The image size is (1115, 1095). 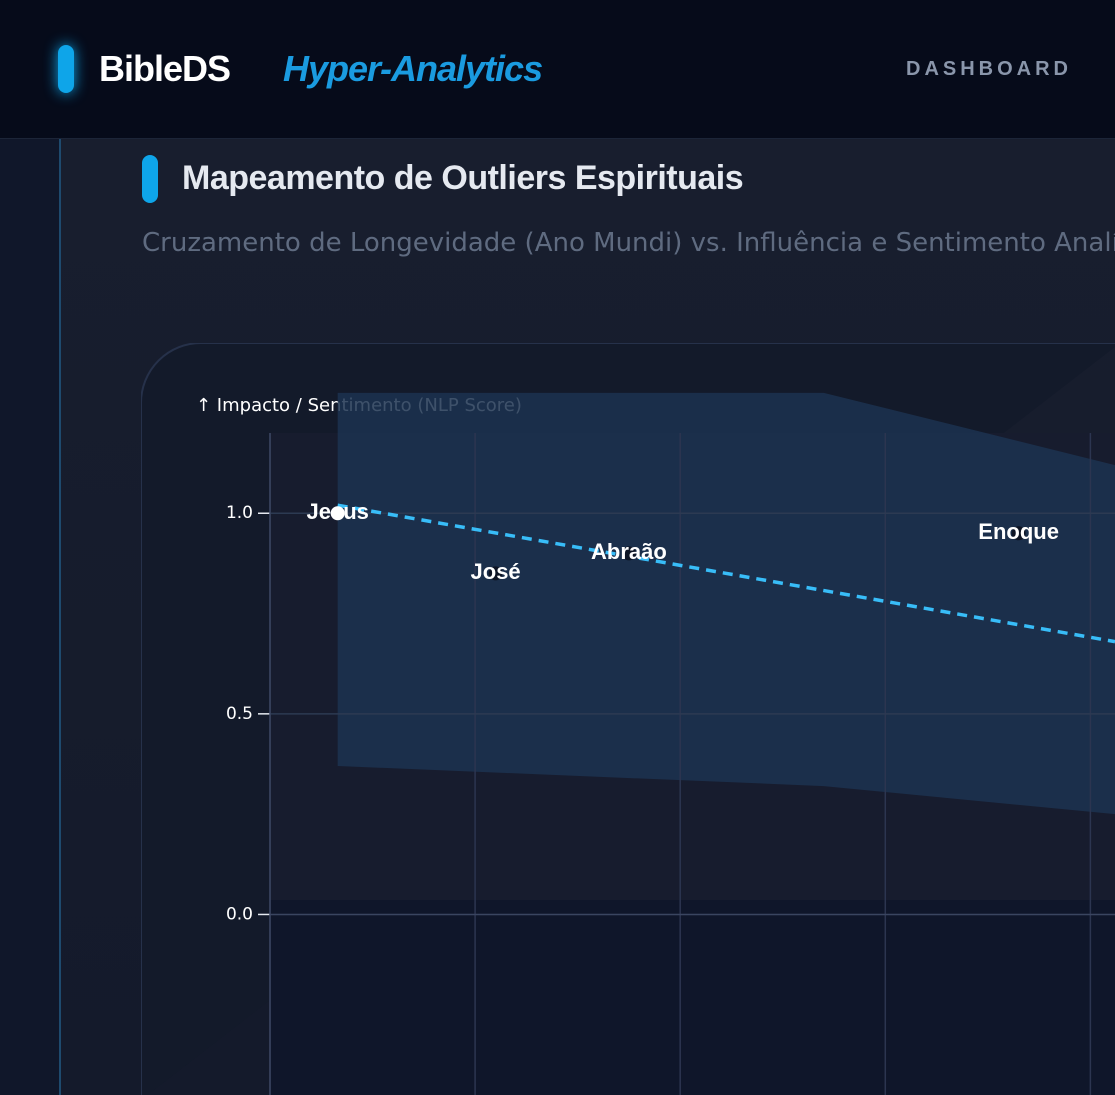 I want to click on point-label: José, so click(x=496, y=571).